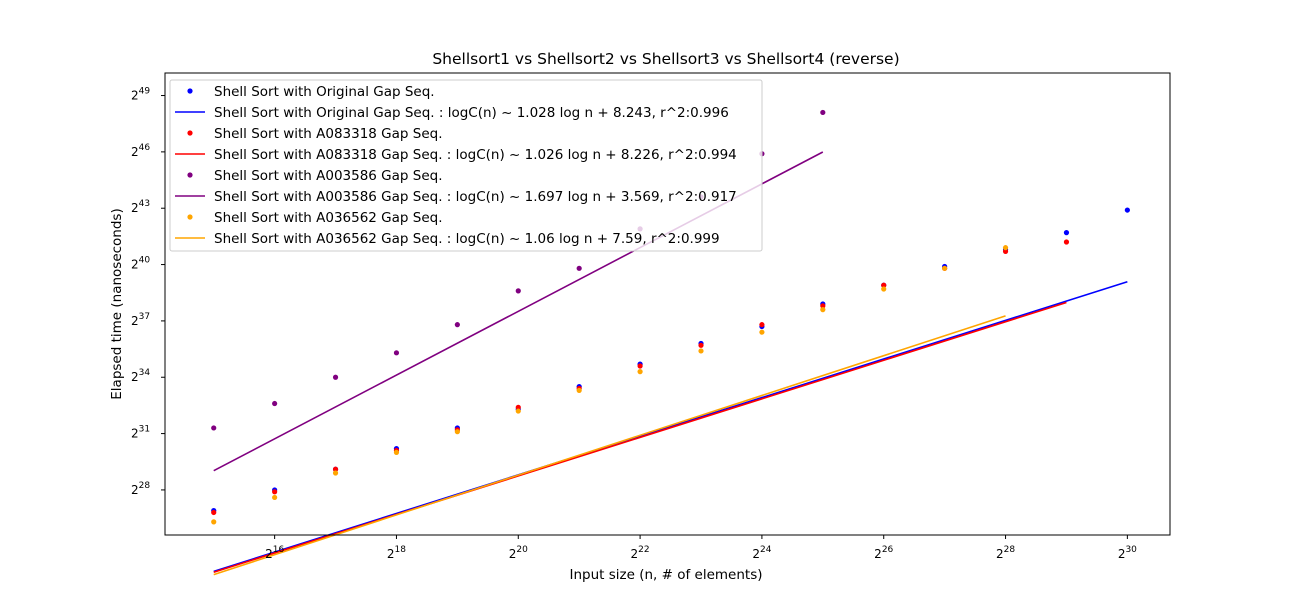 The image size is (1300, 600). Describe the element at coordinates (148, 292) in the screenshot. I see `y-axis-ticks: 228 231 234 237 240 243 246 249` at that location.